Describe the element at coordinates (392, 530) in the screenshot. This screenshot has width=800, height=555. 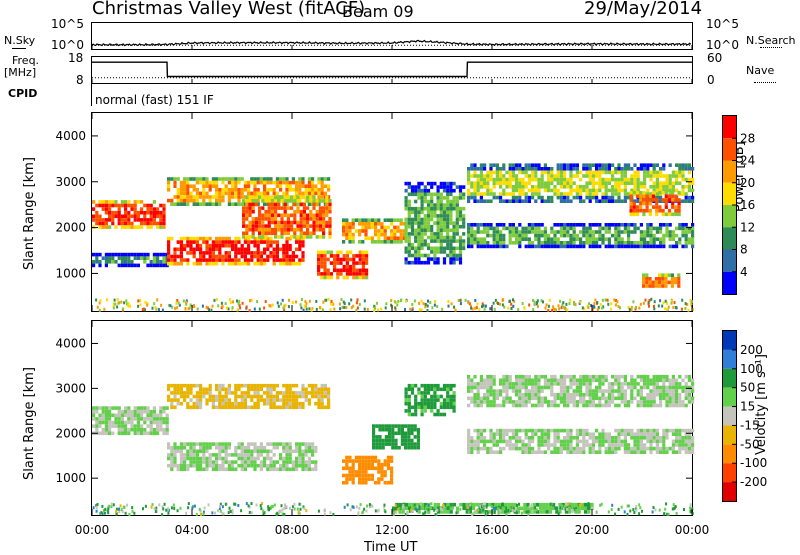
I see `time-tick-label-3: 12:00` at that location.